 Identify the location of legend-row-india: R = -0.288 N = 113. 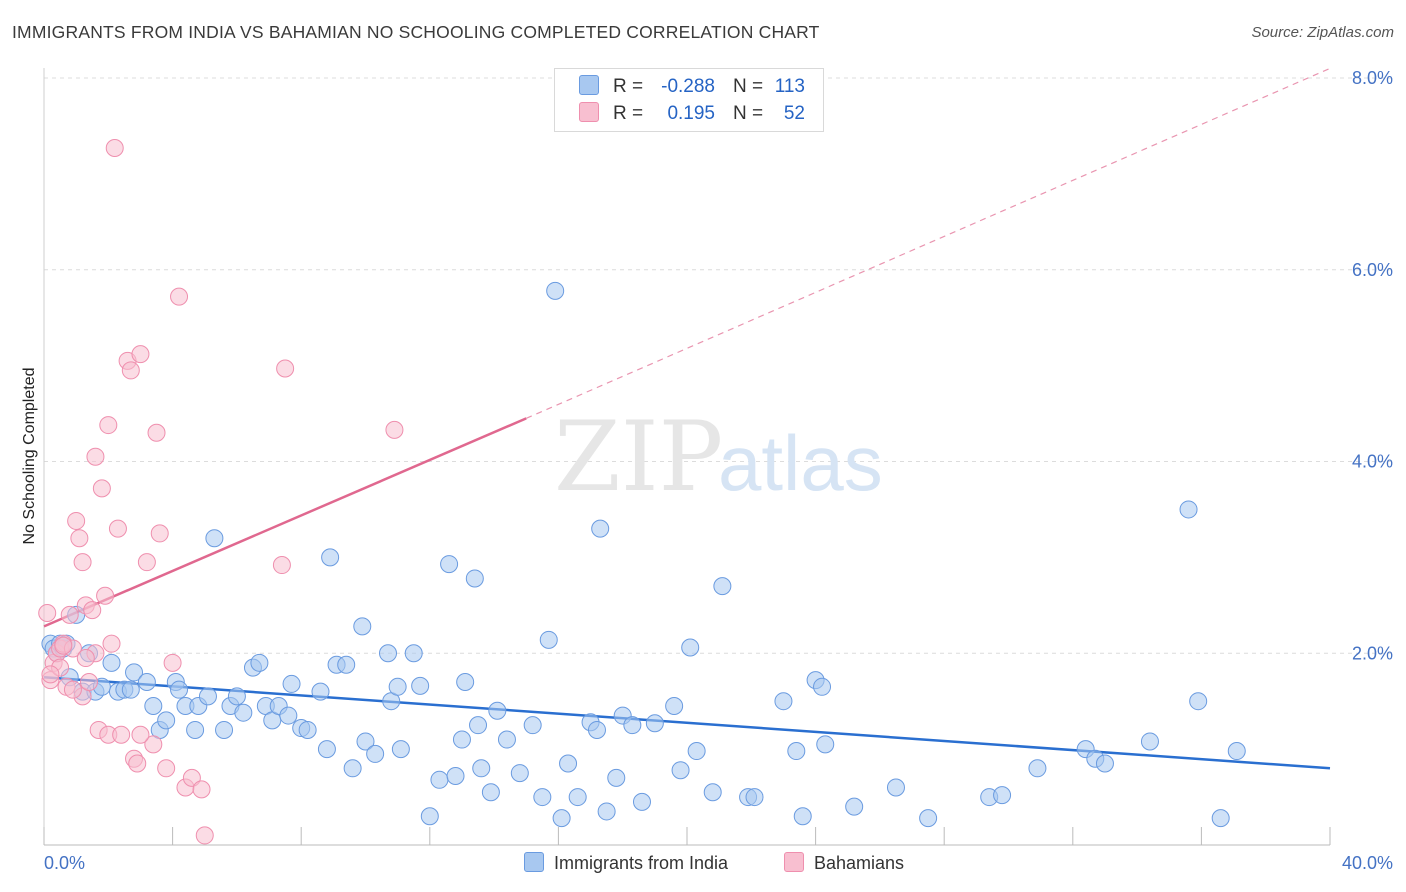
(692, 87).